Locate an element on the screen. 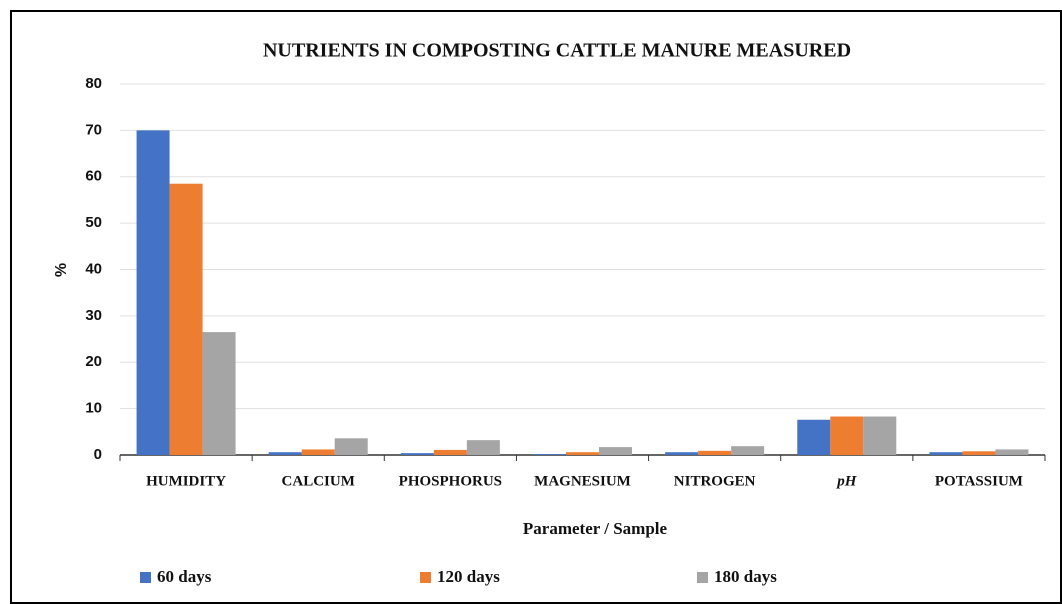  y-tick-label: 0 is located at coordinates (98, 454).